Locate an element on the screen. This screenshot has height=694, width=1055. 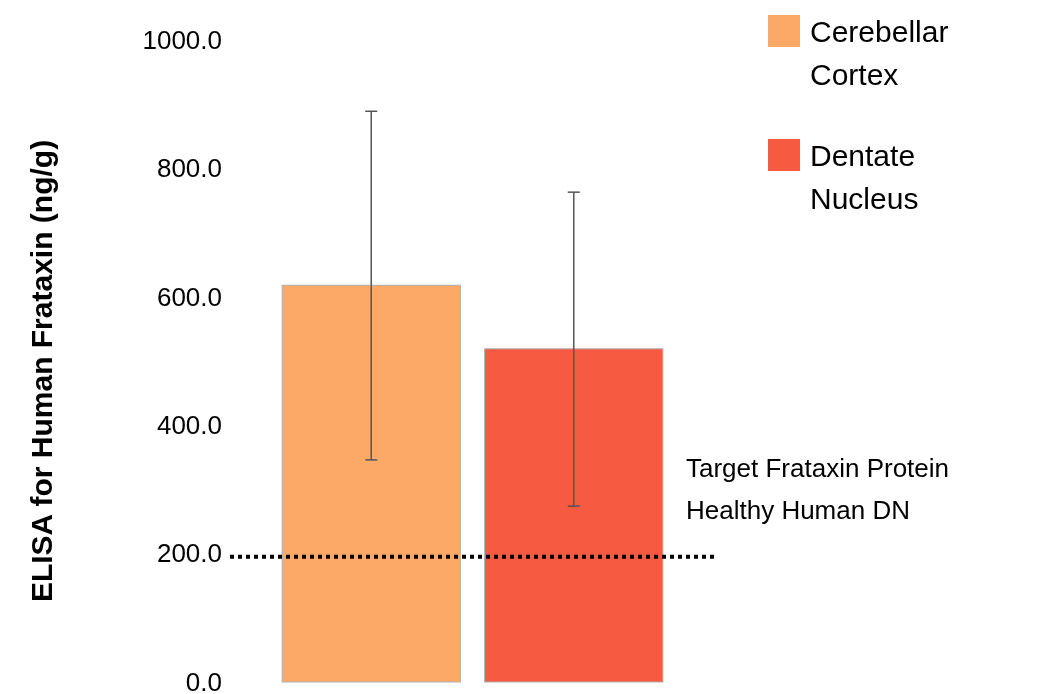
y-tick-label: 1000.0 is located at coordinates (182, 39).